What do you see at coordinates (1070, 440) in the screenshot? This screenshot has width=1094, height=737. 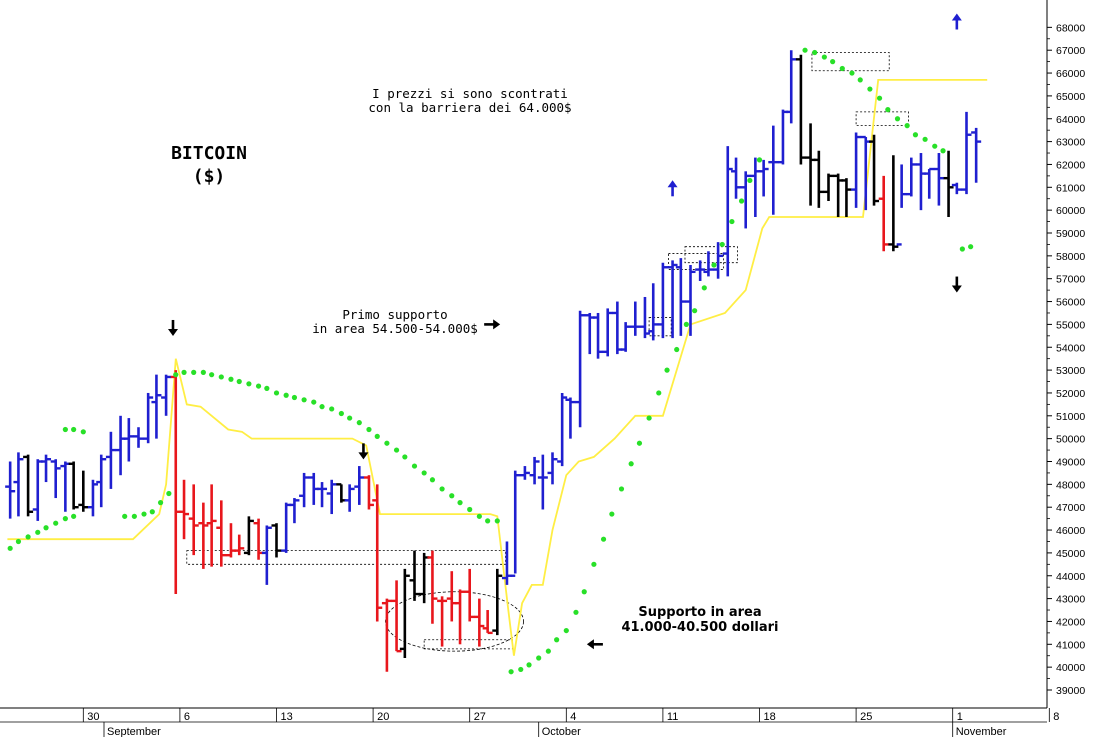 I see `y-tick-label: 50000` at bounding box center [1070, 440].